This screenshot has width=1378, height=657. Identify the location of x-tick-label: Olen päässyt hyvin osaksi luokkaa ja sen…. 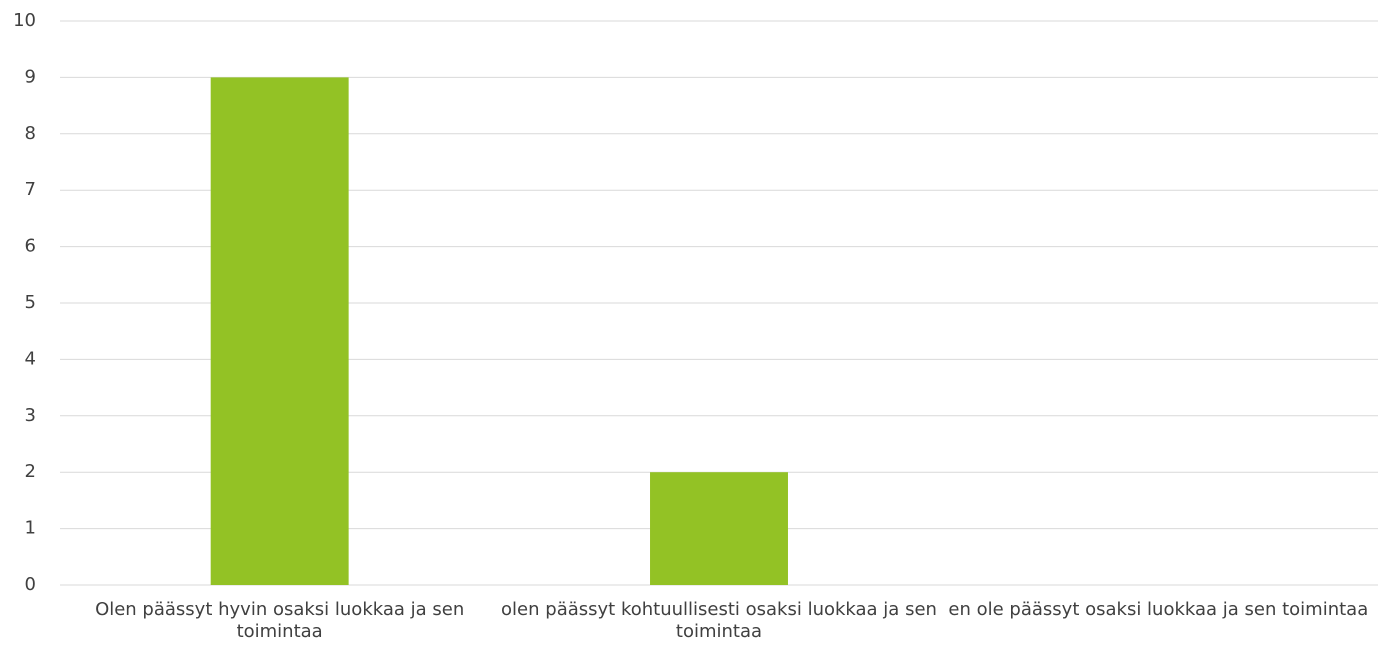
(280, 620).